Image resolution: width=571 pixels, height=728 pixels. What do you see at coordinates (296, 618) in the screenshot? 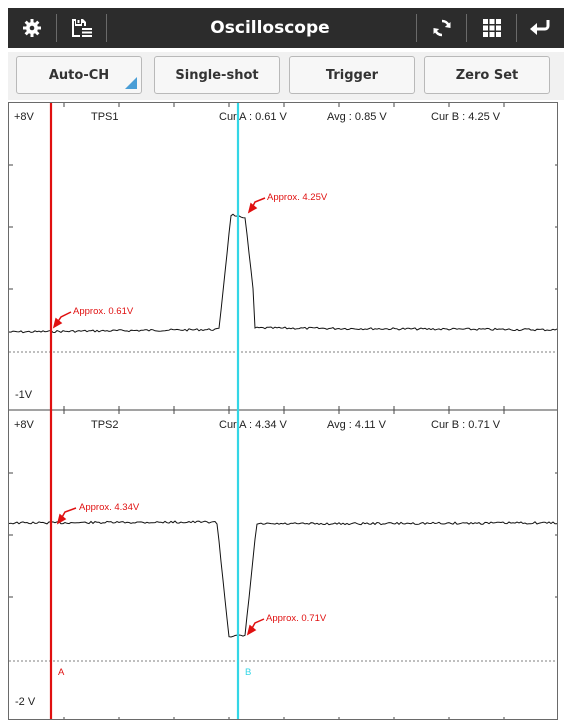
I see `ch2-annotation-b: Approx. 0.71V` at bounding box center [296, 618].